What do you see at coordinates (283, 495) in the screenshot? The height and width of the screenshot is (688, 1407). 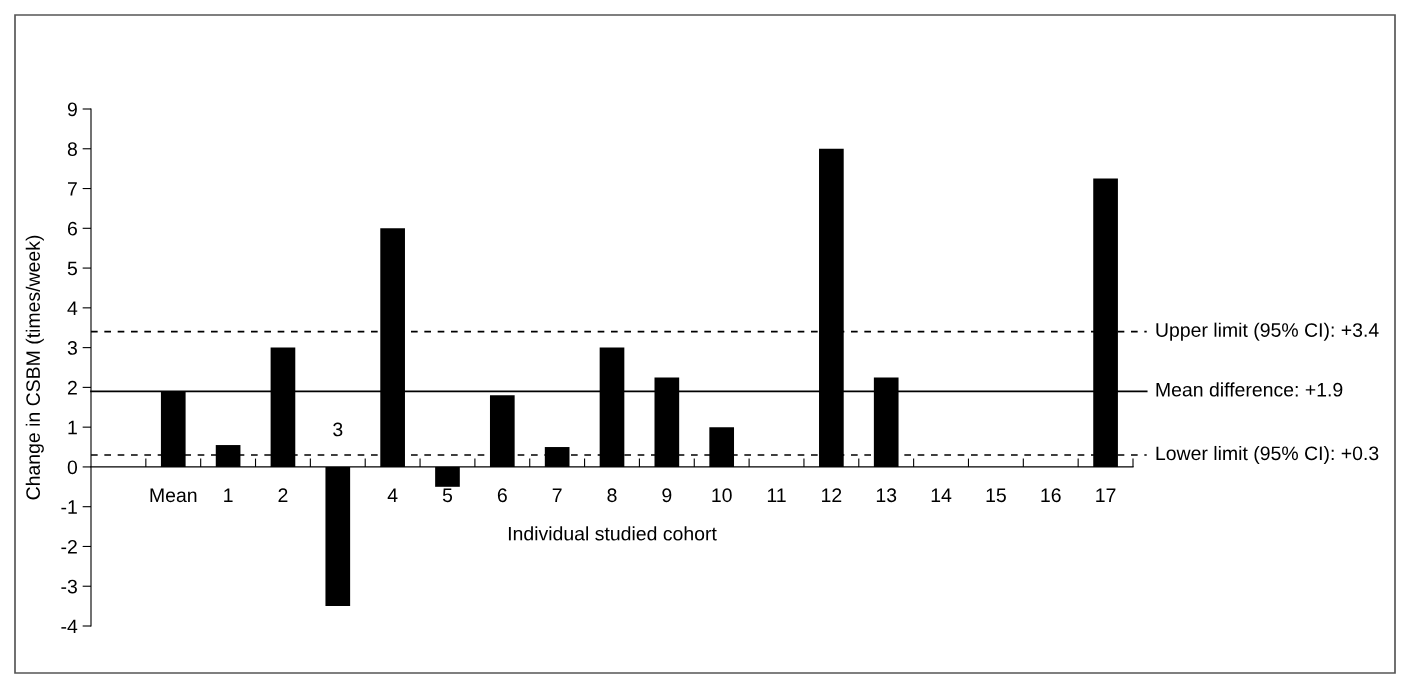 I see `x-tick-label: 2` at bounding box center [283, 495].